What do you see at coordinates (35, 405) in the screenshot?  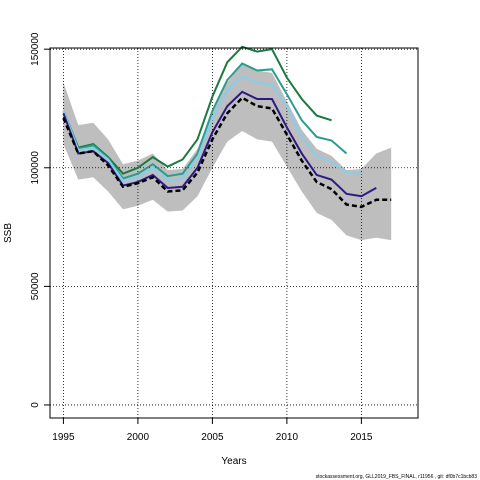 I see `y-tick-label: 0` at bounding box center [35, 405].